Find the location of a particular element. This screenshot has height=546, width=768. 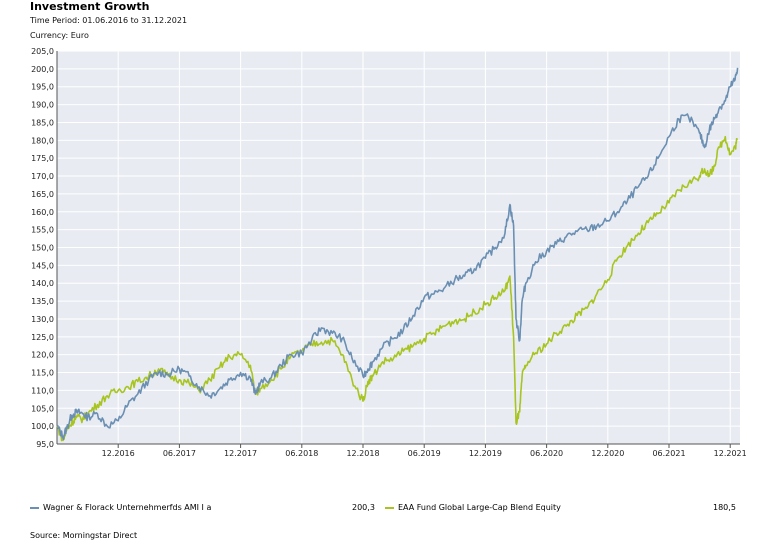

x-tick-label: 12.2020 is located at coordinates (607, 453).